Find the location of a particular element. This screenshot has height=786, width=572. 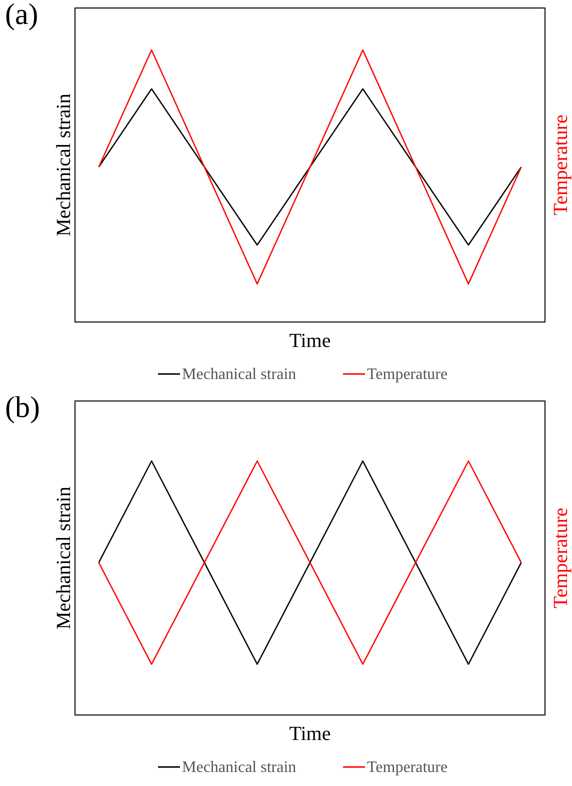

chart-title: (a) is located at coordinates (21, 15).